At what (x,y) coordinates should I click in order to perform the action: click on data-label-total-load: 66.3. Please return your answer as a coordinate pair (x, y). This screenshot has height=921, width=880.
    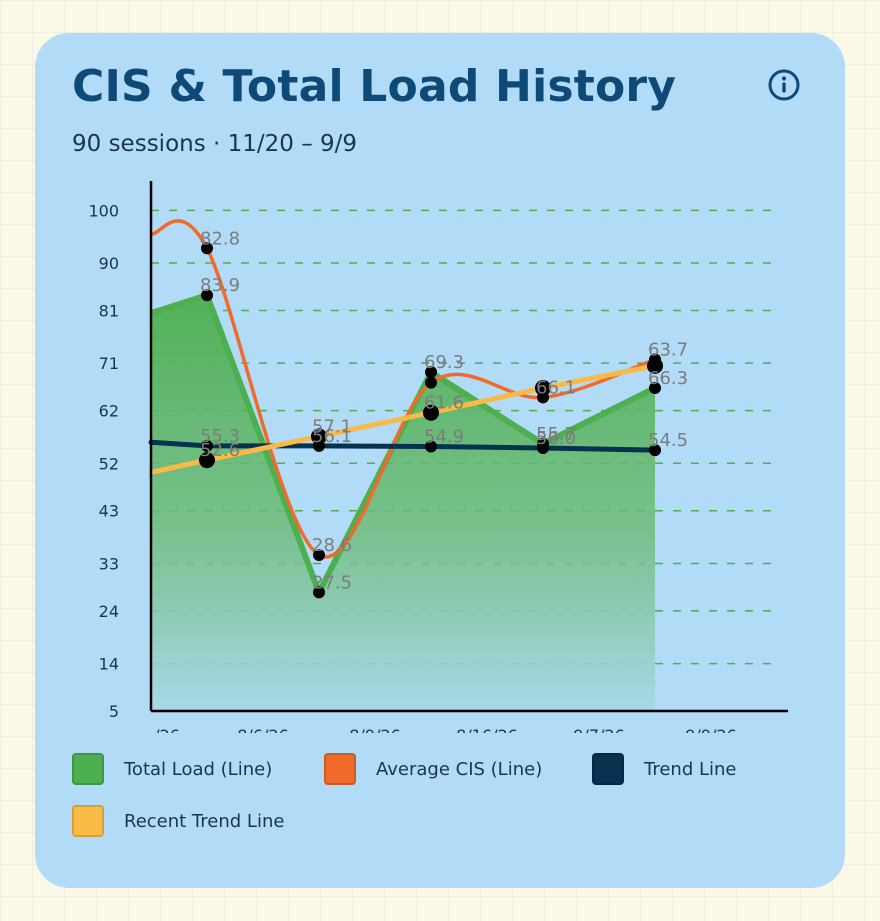
    Looking at the image, I should click on (668, 378).